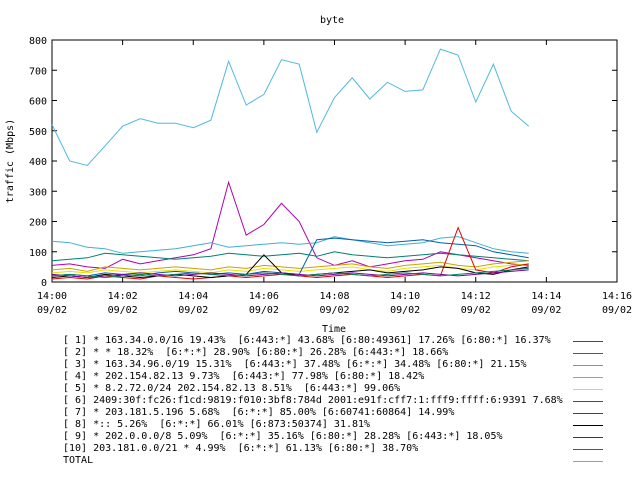 This screenshot has width=640, height=480. I want to click on x-tick-label-time: 14:12, so click(476, 296).